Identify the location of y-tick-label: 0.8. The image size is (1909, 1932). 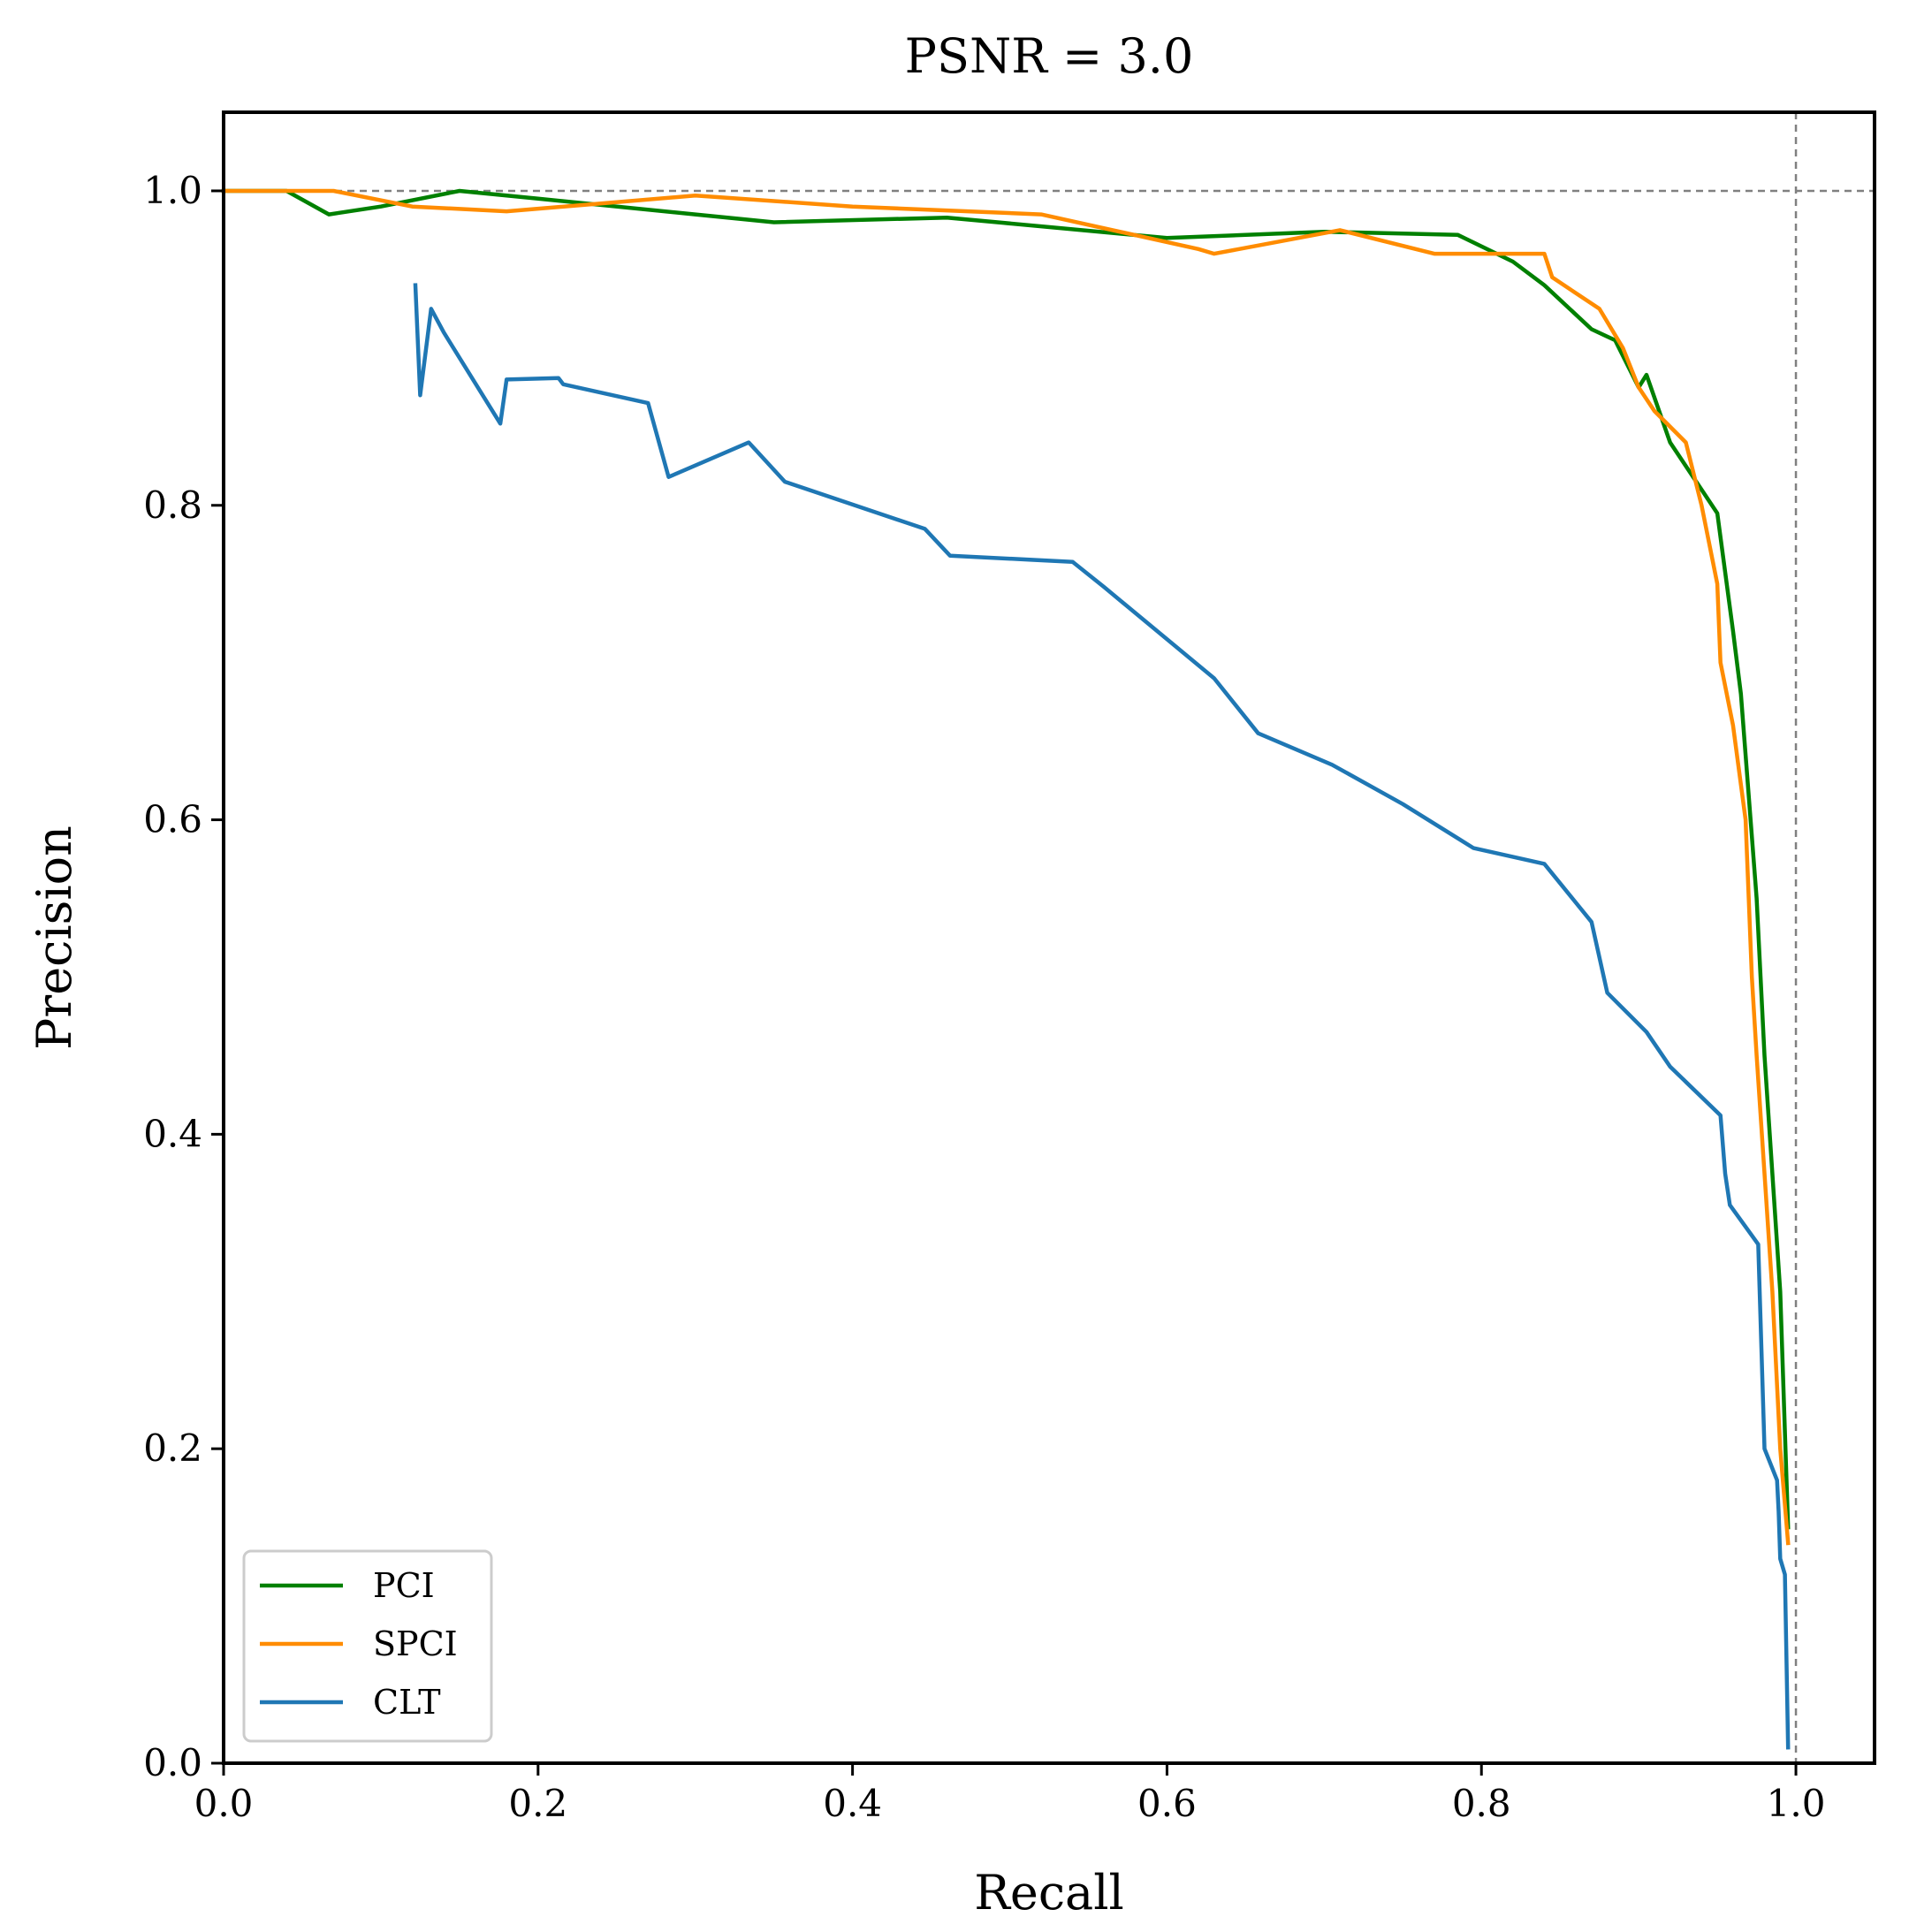
(172, 505).